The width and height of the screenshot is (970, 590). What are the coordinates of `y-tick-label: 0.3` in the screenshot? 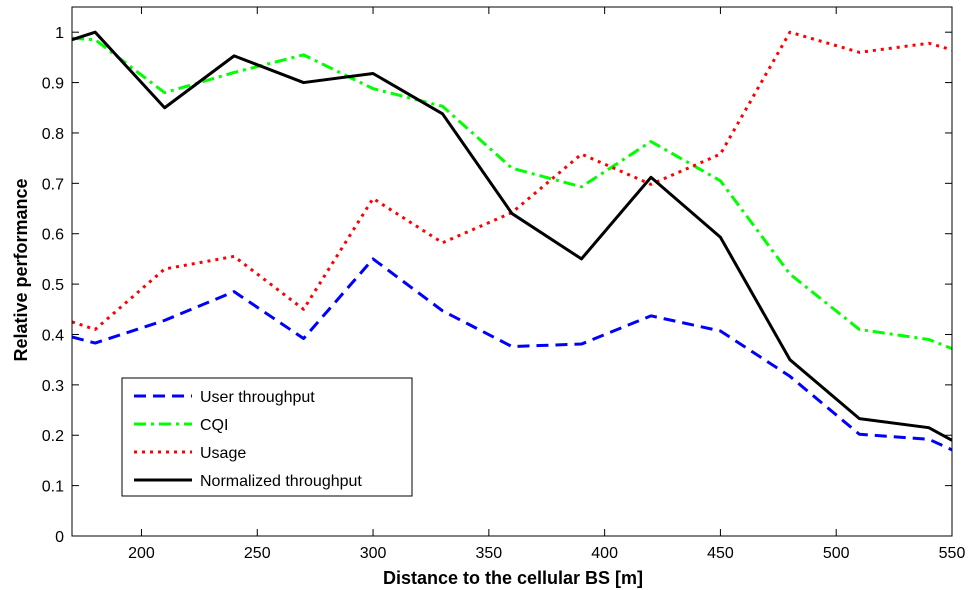 It's located at (53, 386).